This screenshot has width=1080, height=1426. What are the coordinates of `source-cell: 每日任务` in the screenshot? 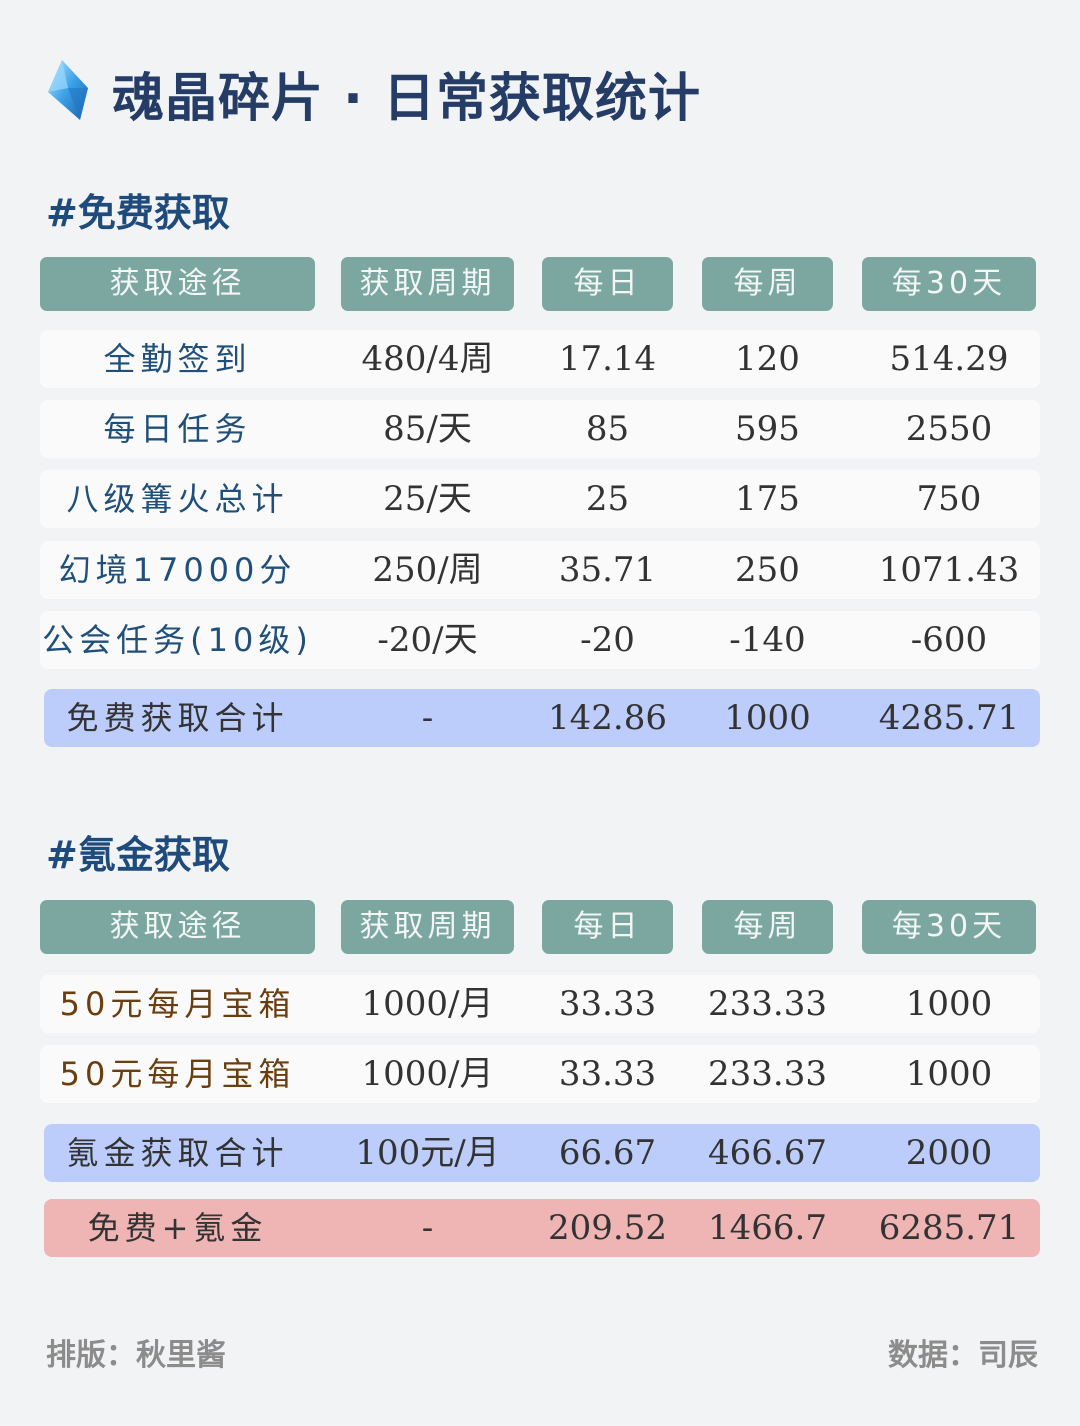 It's located at (177, 429).